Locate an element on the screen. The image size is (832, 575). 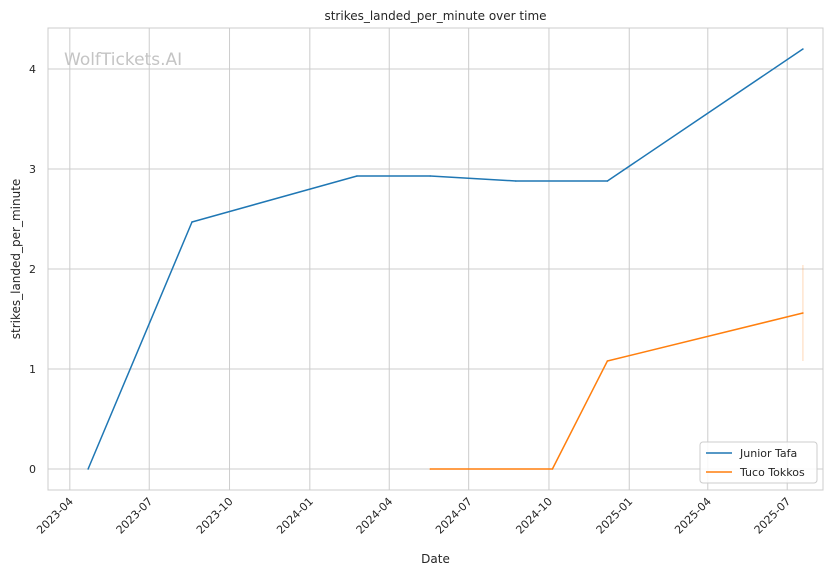
watermark: WolfTickets.AI is located at coordinates (123, 60).